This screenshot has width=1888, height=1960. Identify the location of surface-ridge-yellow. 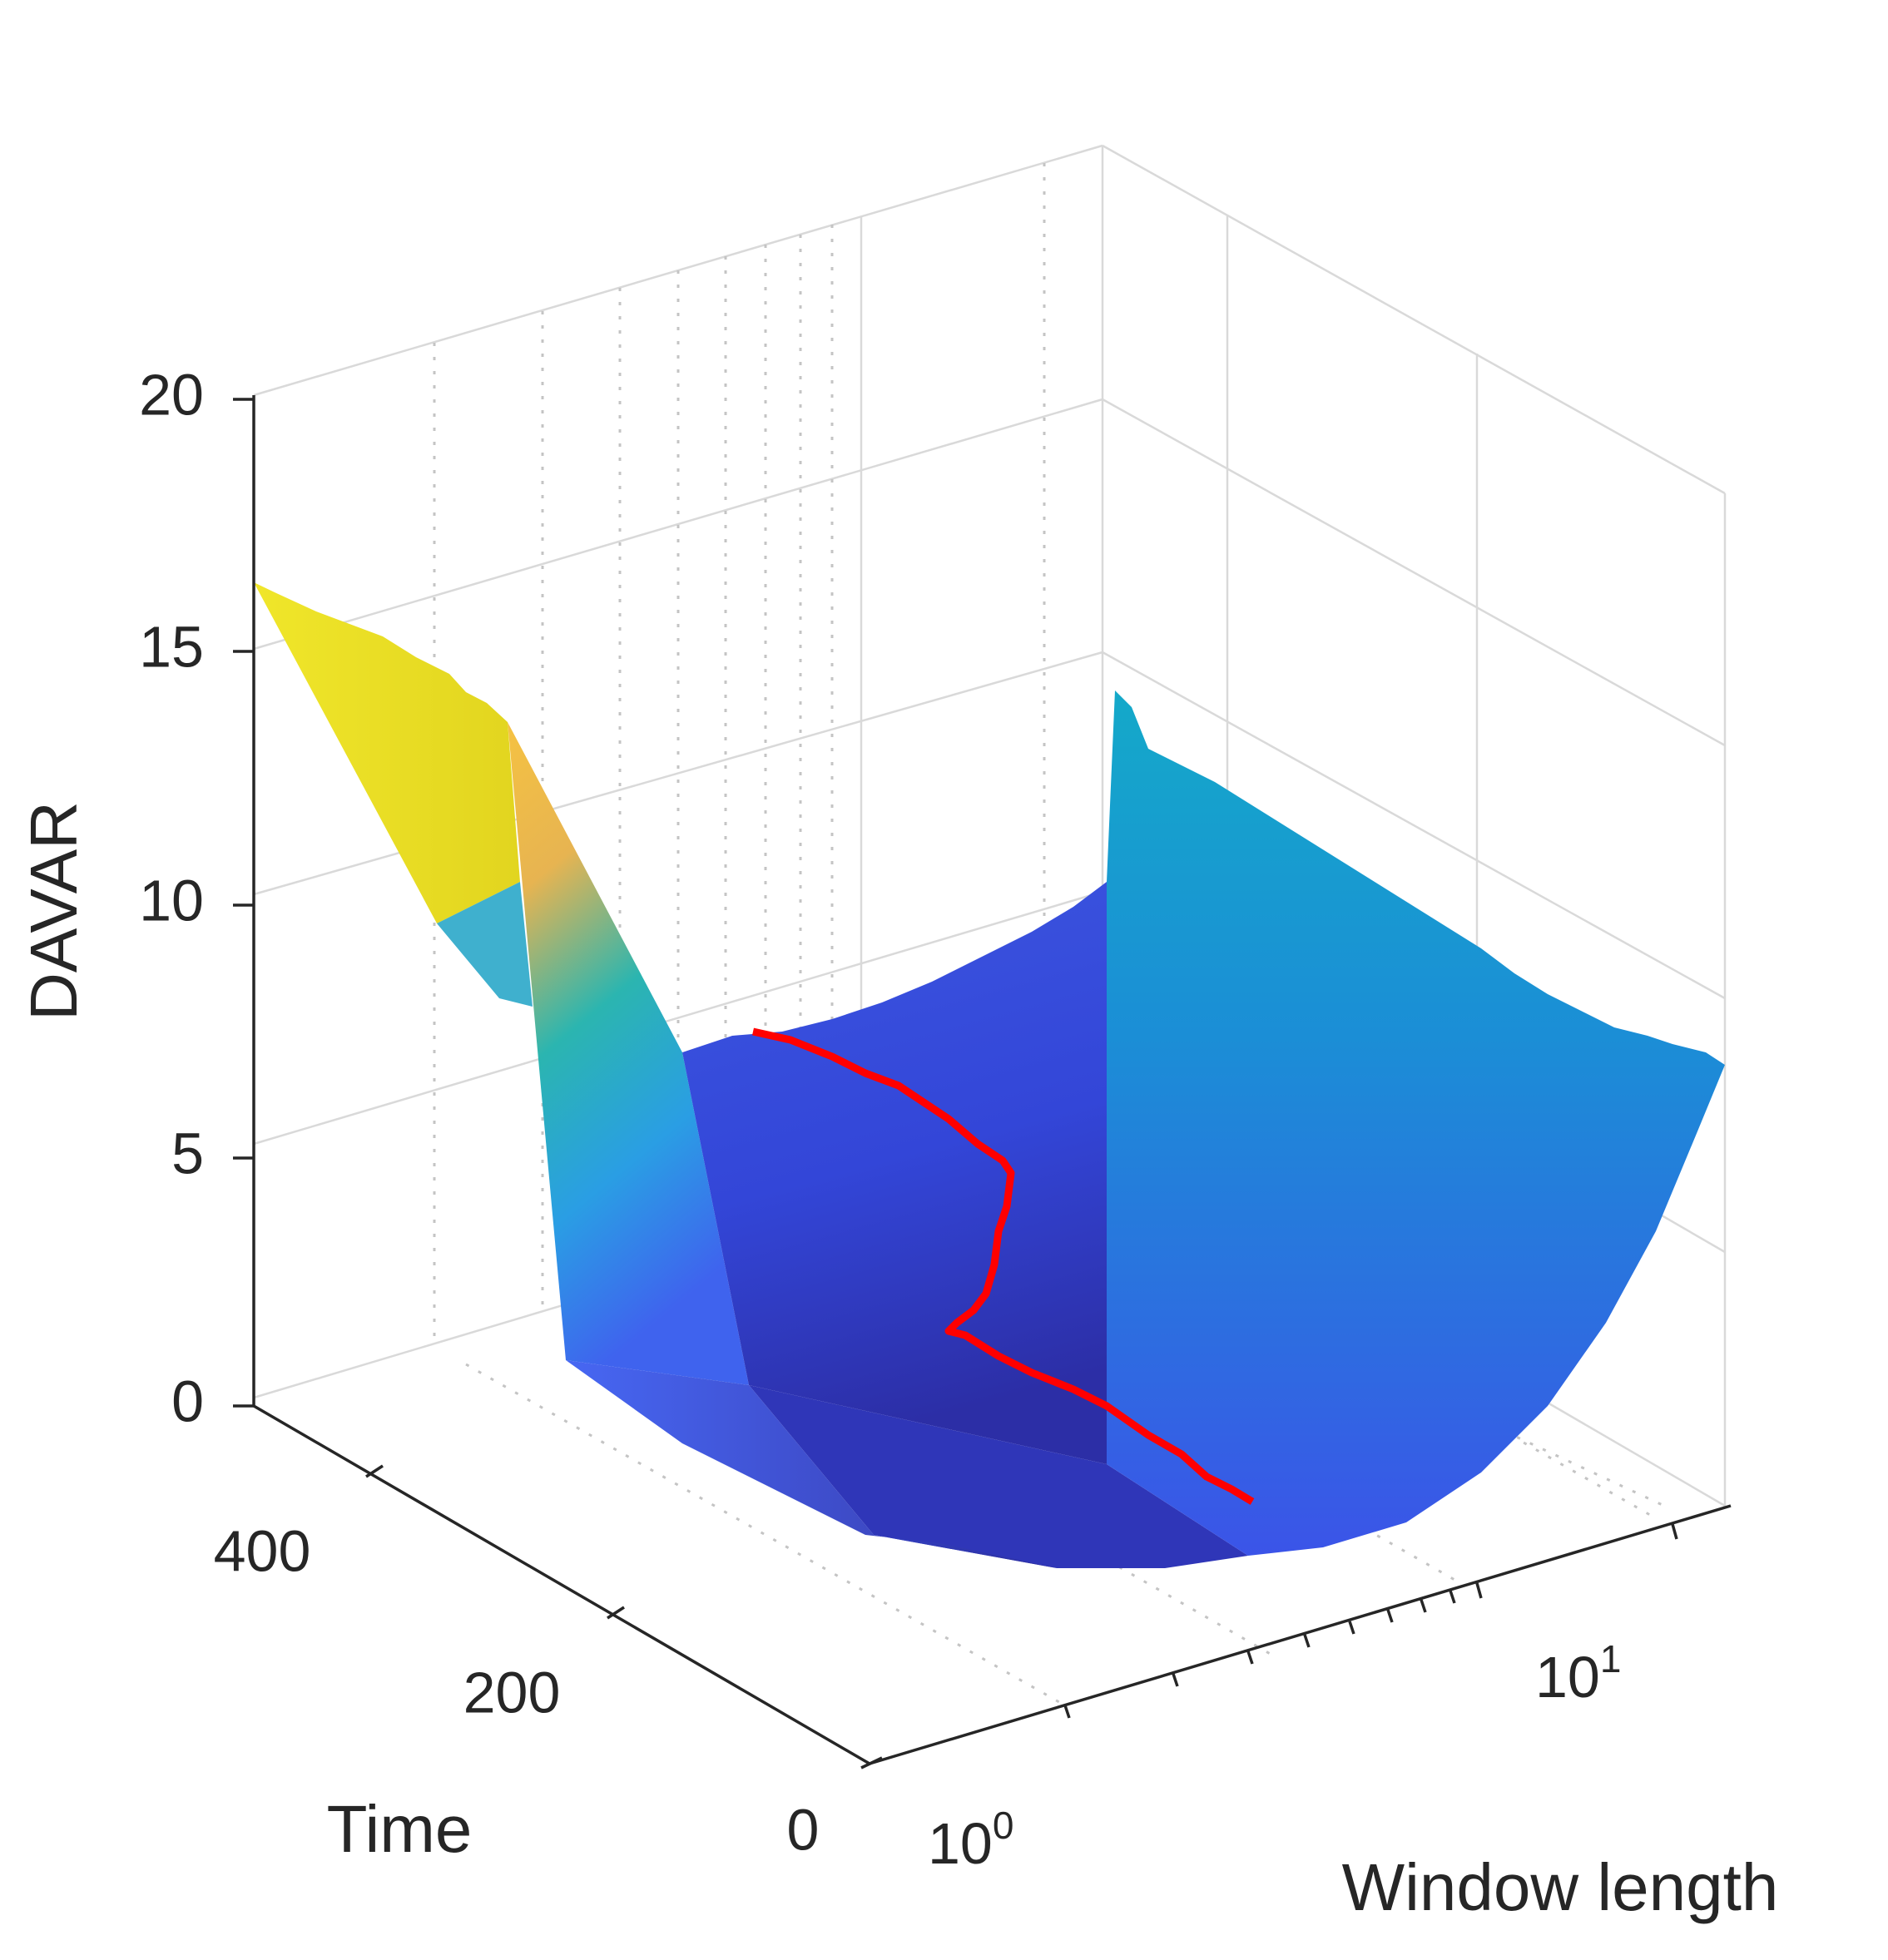
(387, 752).